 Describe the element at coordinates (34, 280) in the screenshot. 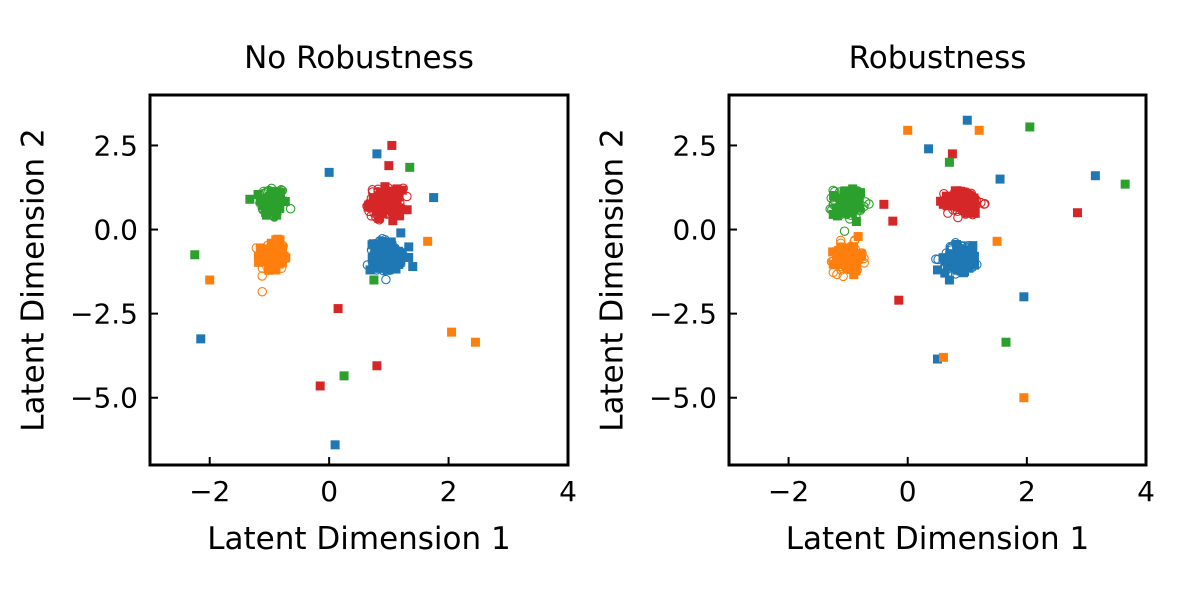

I see `y-axis-label: Latent Dimension 2` at that location.